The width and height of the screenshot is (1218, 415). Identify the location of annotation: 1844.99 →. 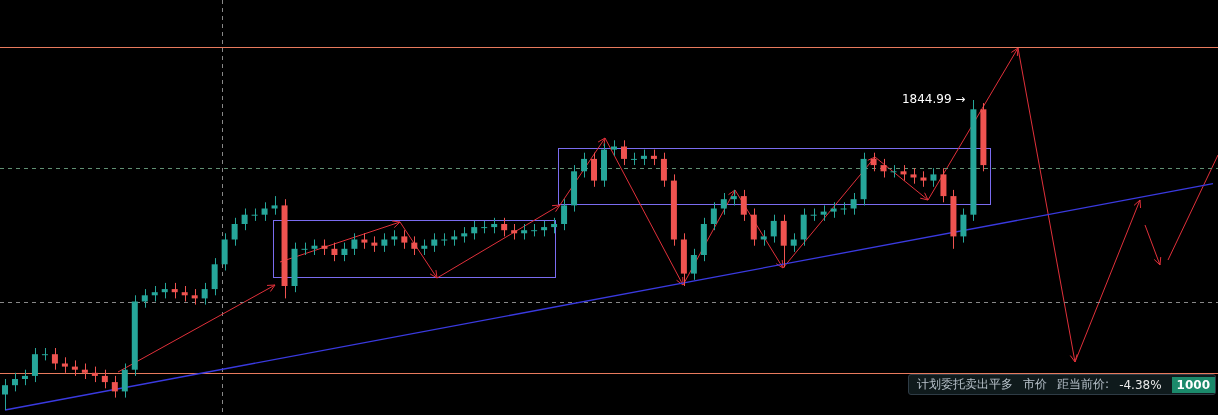
(933, 99).